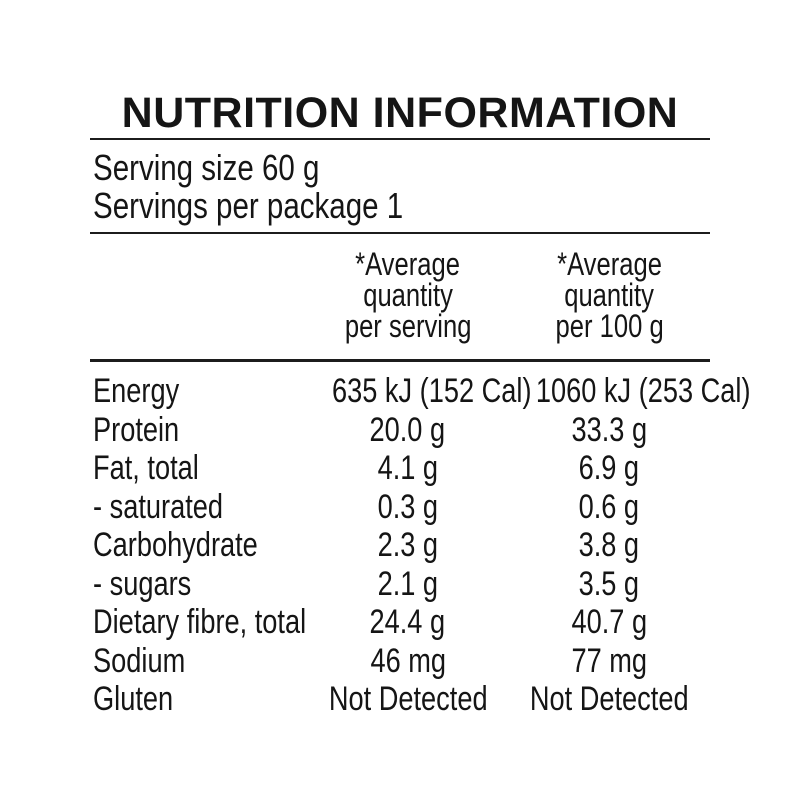  What do you see at coordinates (401, 168) in the screenshot?
I see `serving-size-line: Serving size 60 g` at bounding box center [401, 168].